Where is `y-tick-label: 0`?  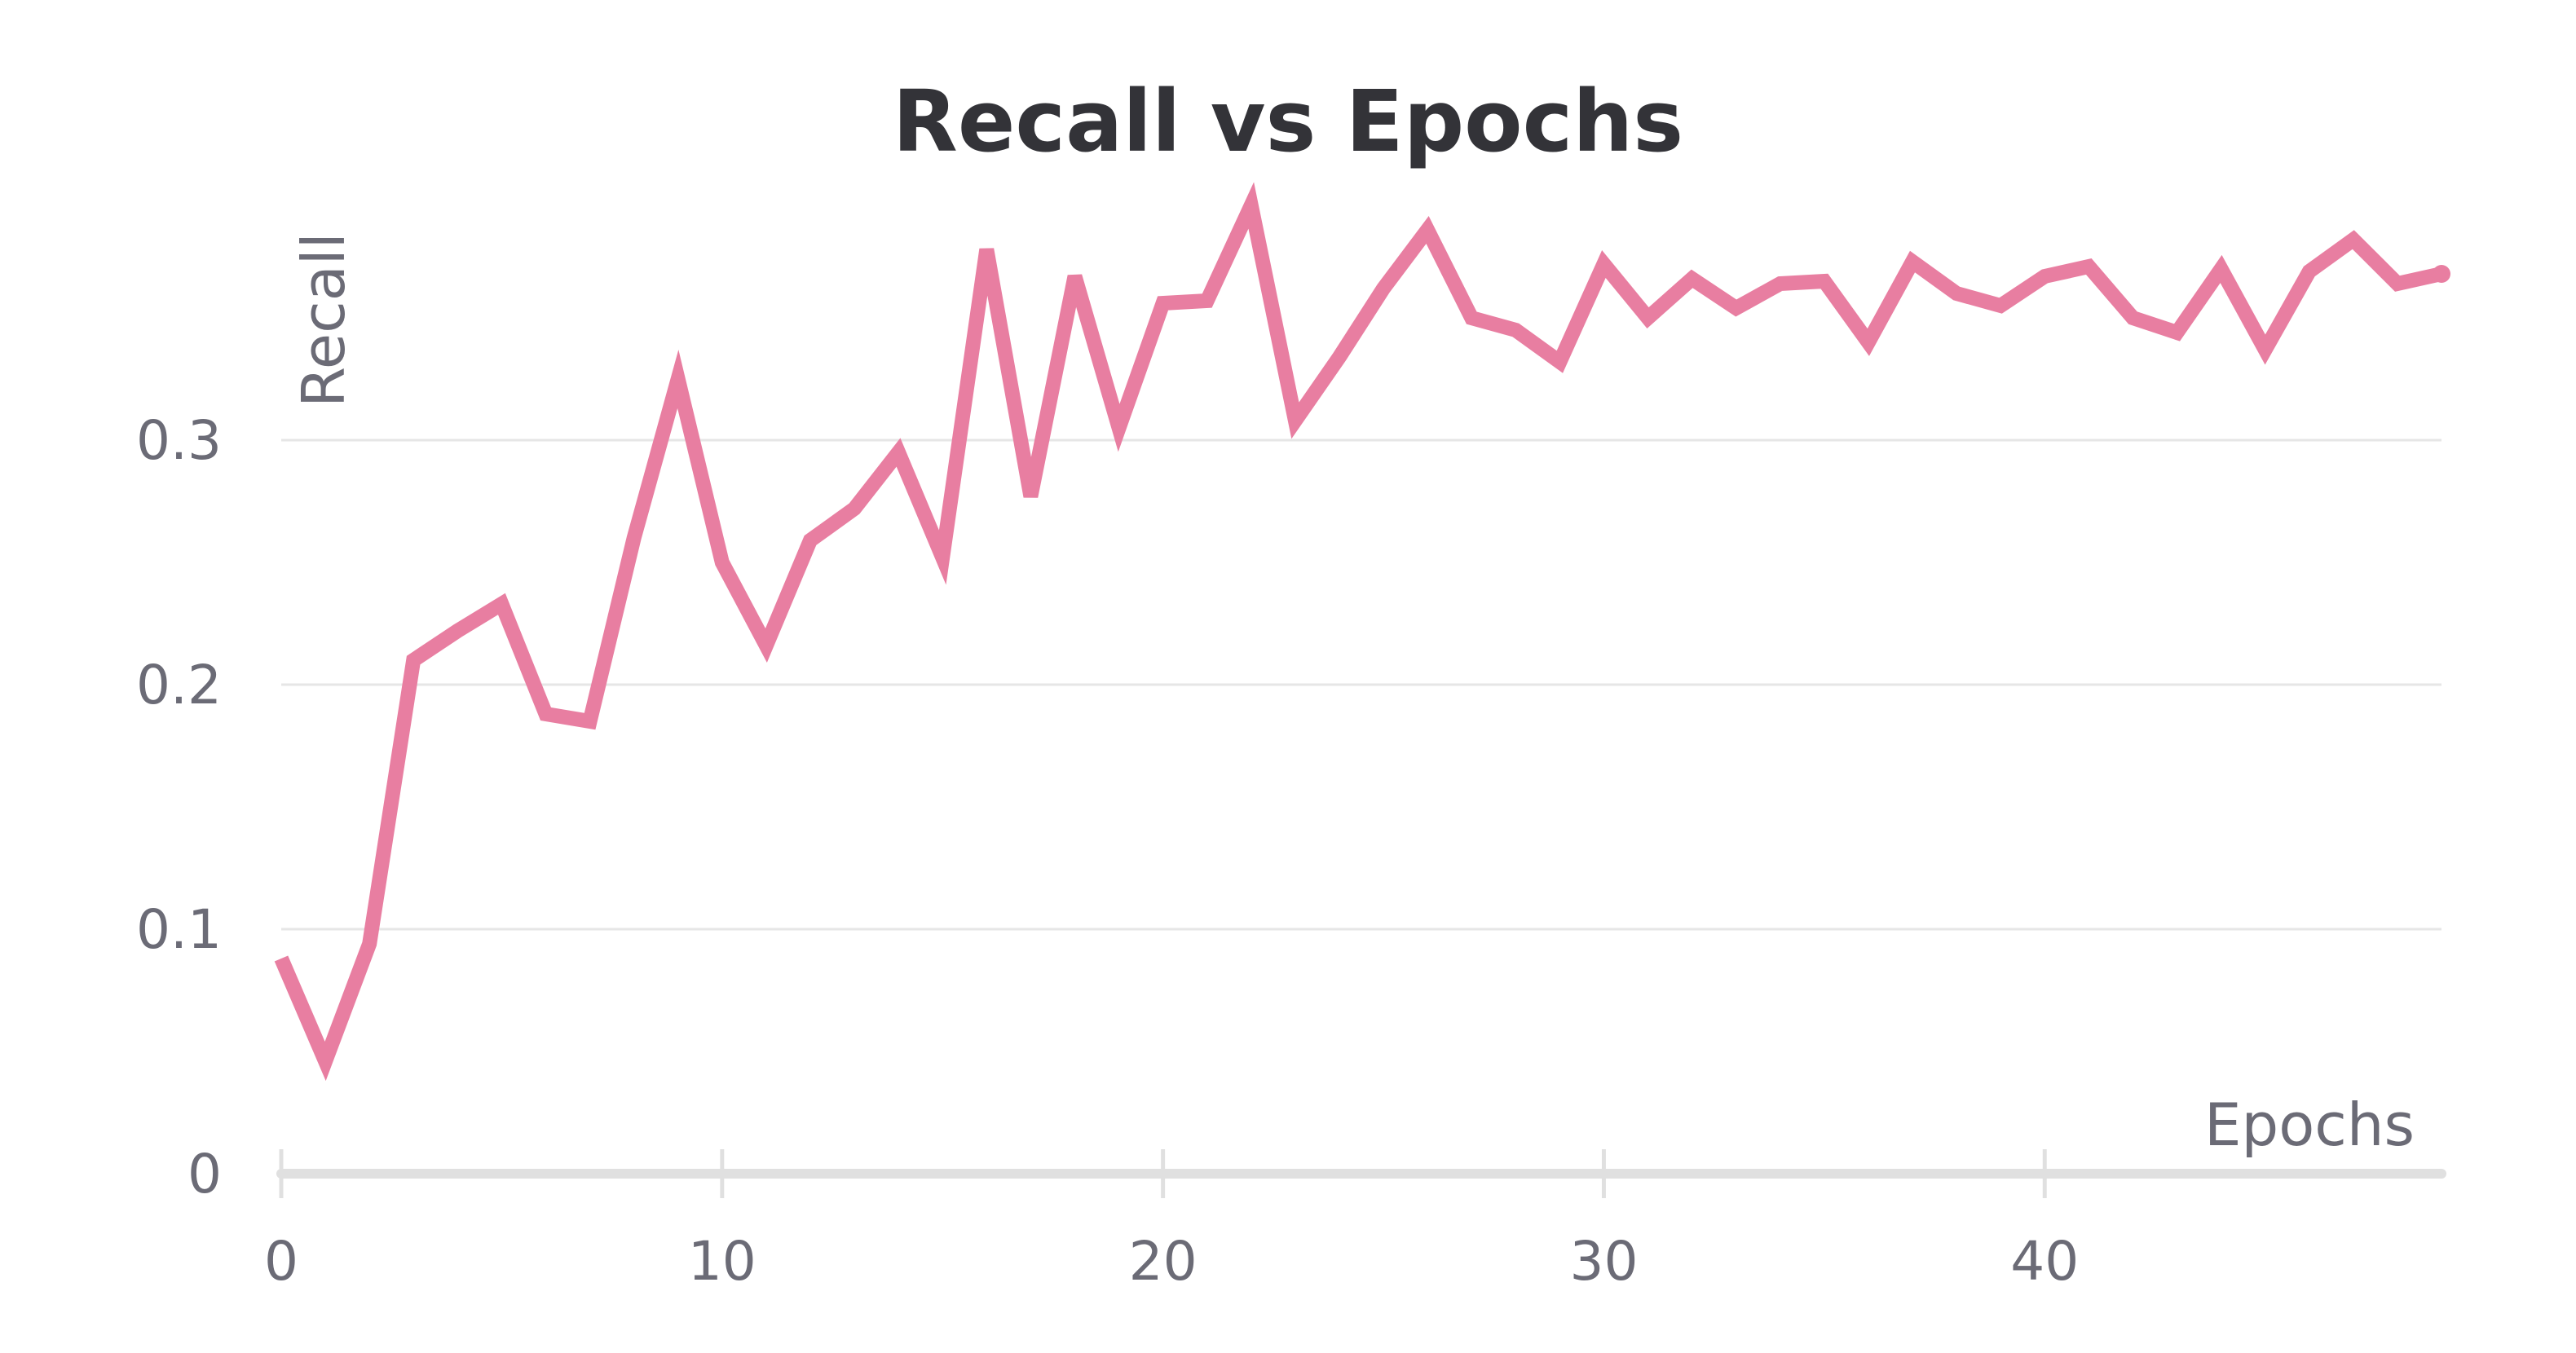 y-tick-label: 0 is located at coordinates (204, 1174).